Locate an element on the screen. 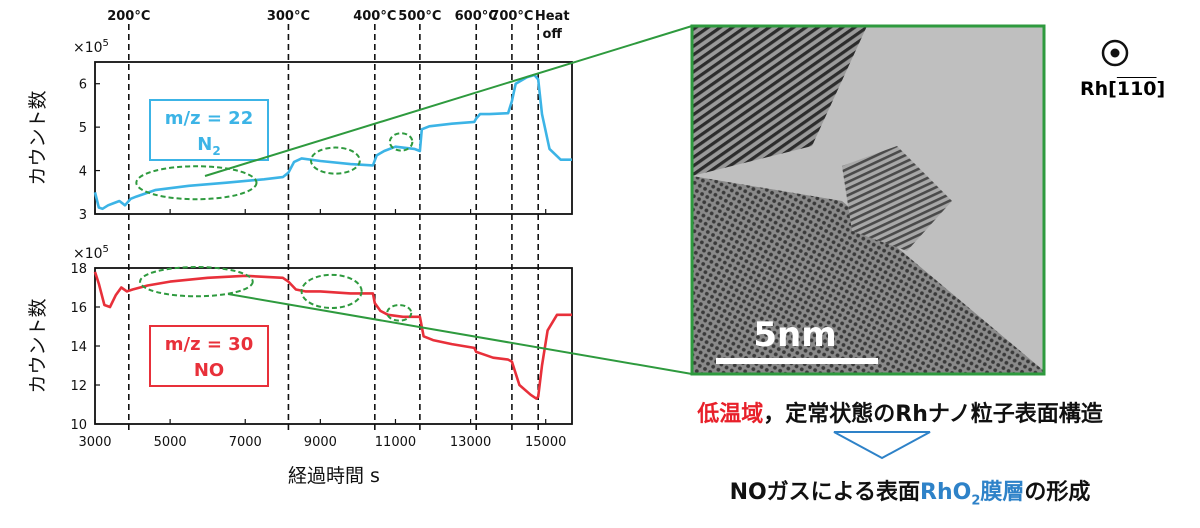 This screenshot has width=1200, height=528. caption-line-1-rest: ，定常状態のRhナノ粒子表面構造 is located at coordinates (933, 414).